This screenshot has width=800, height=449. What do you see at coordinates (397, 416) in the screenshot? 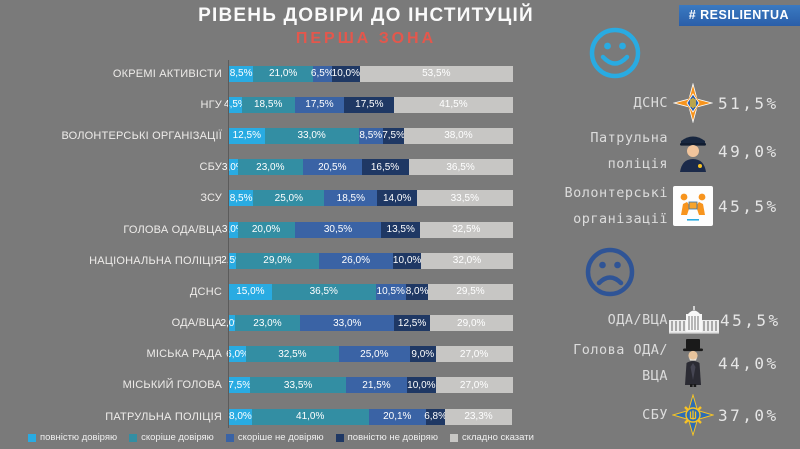
I see `bar-segment: 20,1%` at bounding box center [397, 416].